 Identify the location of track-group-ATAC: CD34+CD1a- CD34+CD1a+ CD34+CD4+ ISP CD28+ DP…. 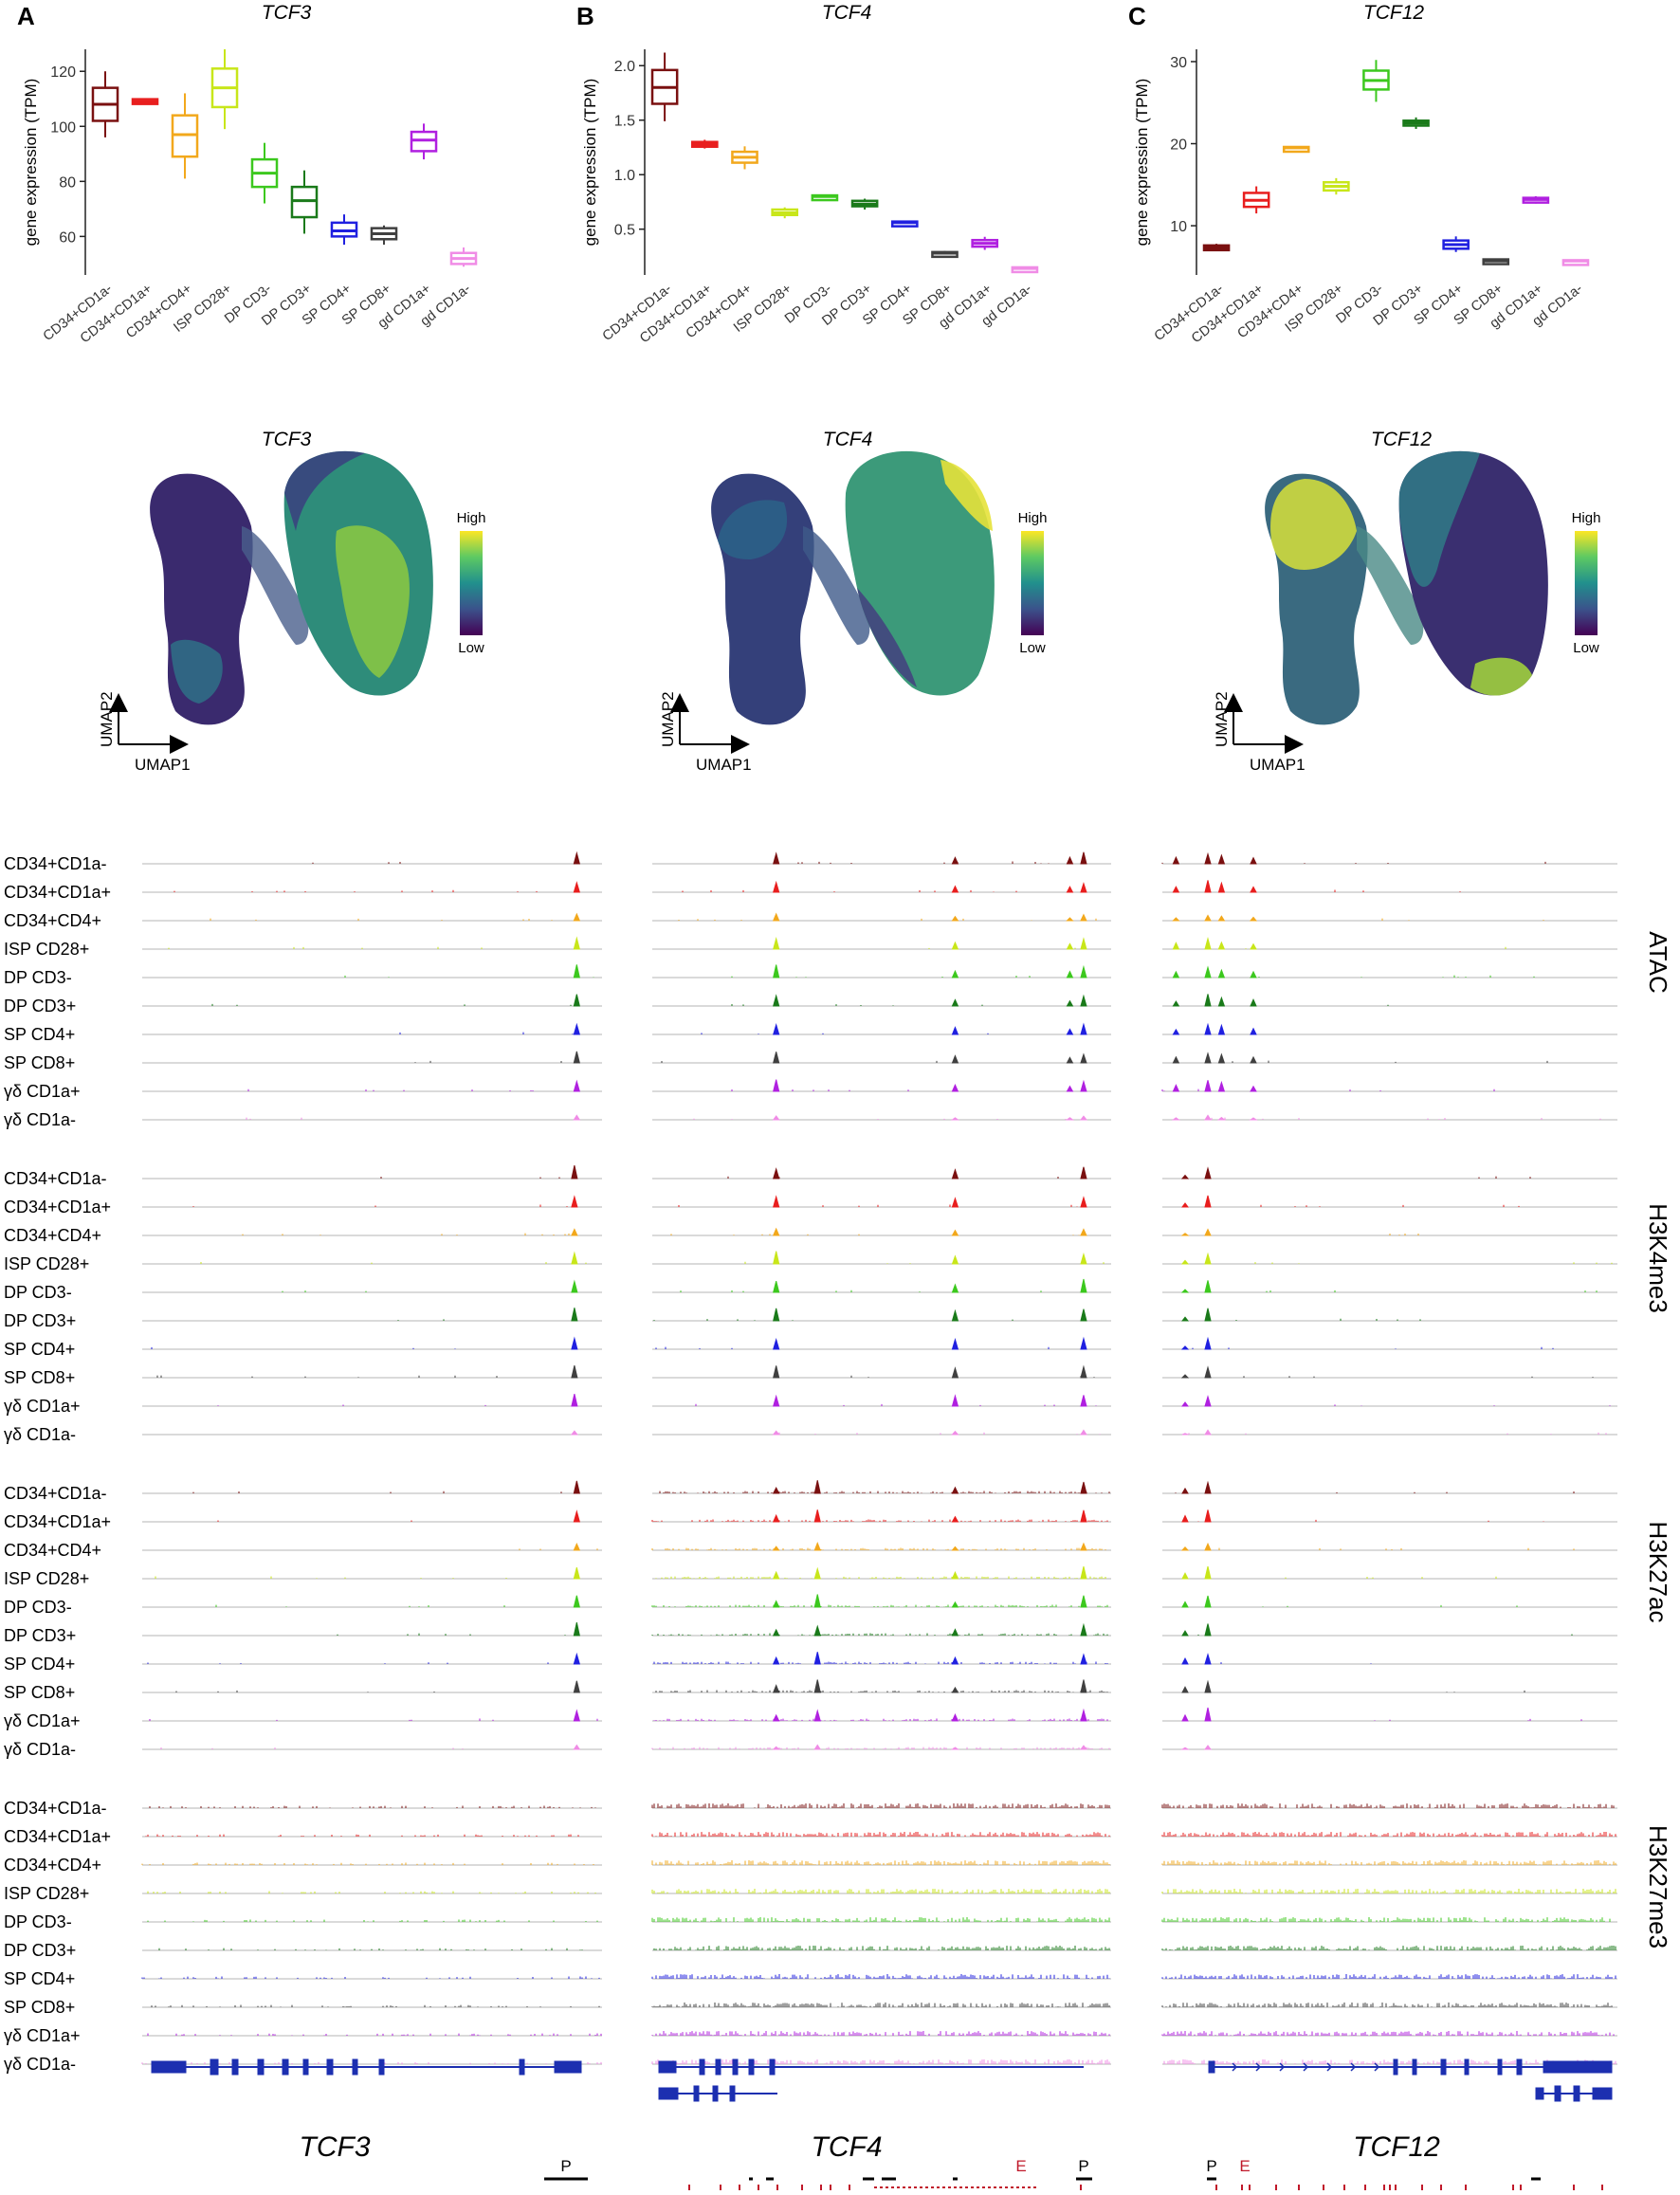
(810, 990).